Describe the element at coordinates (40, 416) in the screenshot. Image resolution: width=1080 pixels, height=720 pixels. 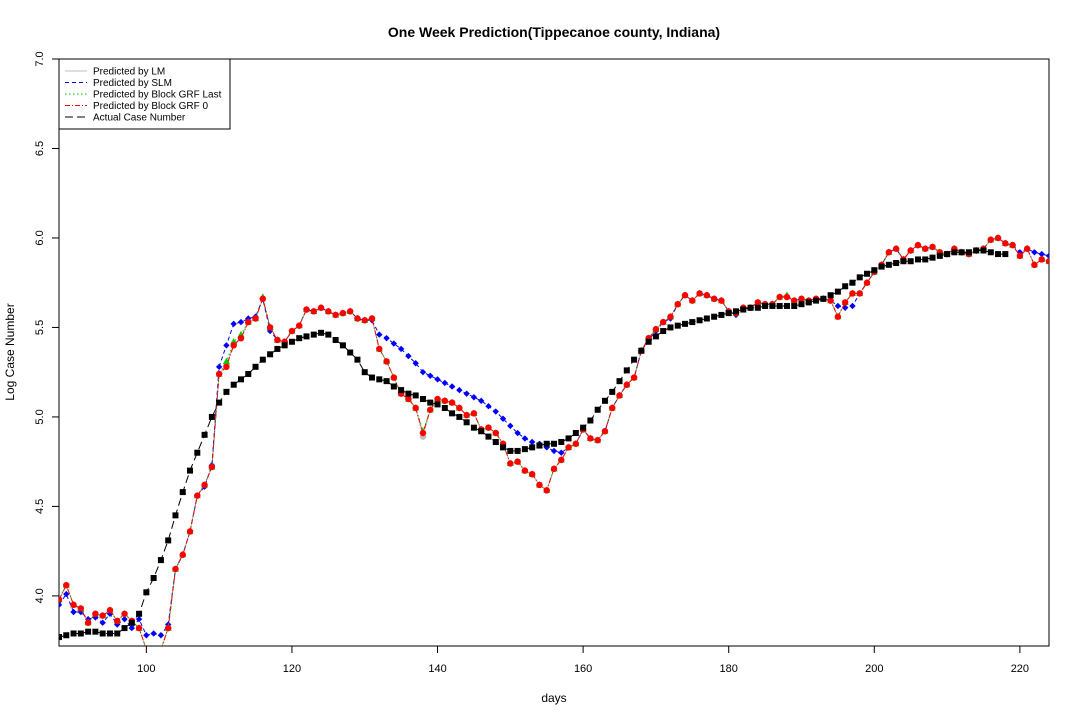
I see `y-tick-label: 5.0` at that location.